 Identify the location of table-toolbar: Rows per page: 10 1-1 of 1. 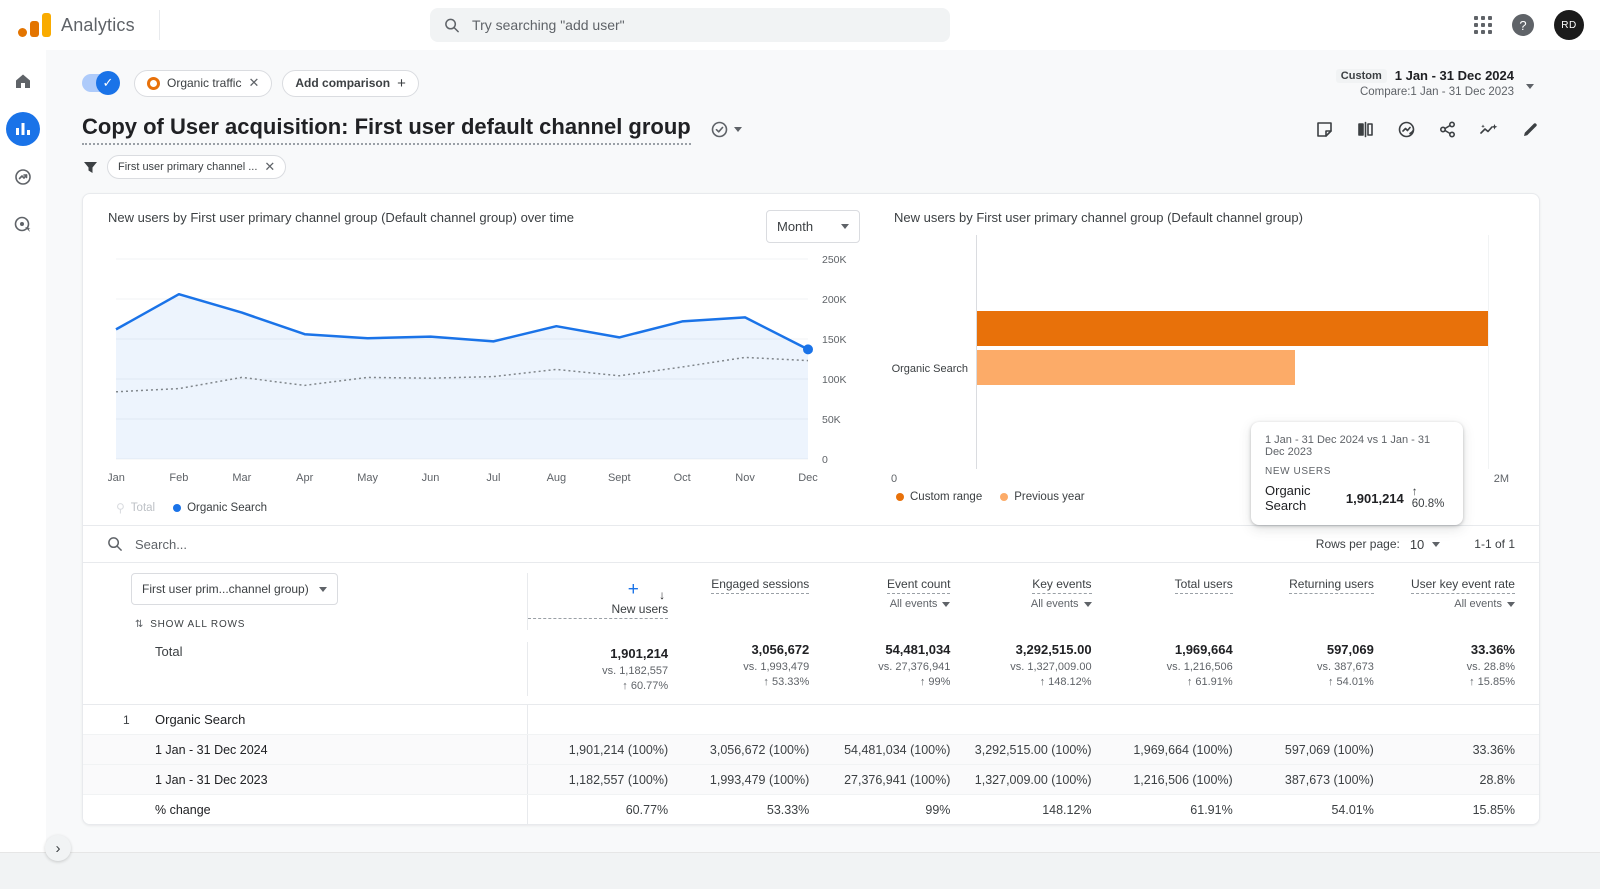
(811, 543).